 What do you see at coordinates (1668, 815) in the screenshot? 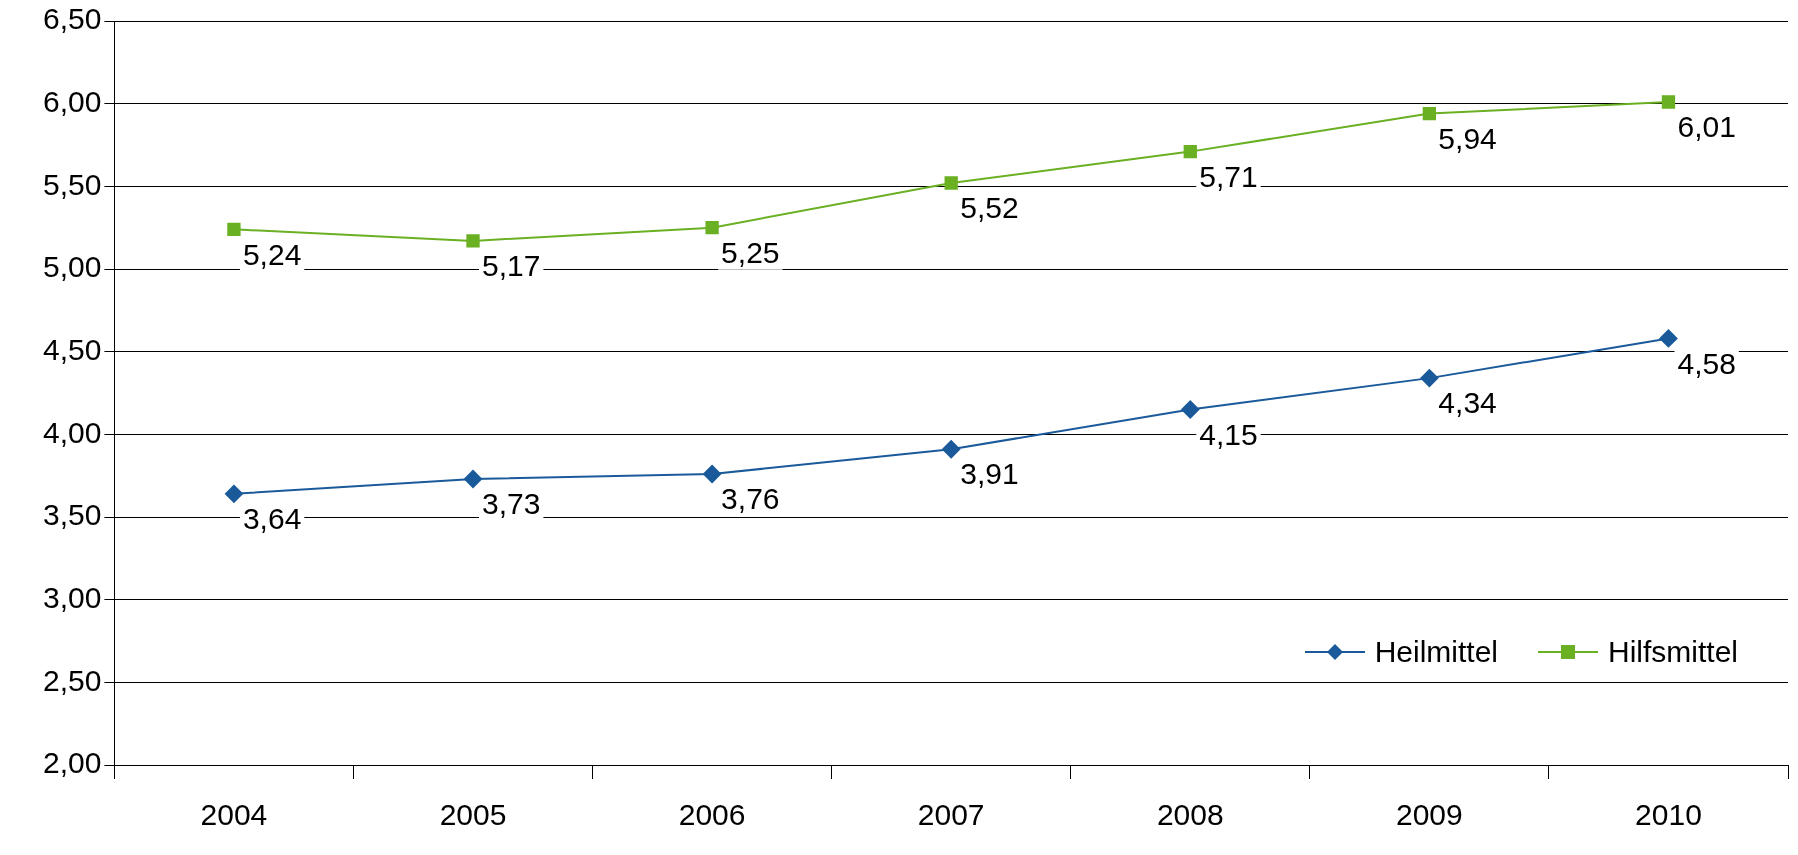
I see `x-tick-label: 2010` at bounding box center [1668, 815].